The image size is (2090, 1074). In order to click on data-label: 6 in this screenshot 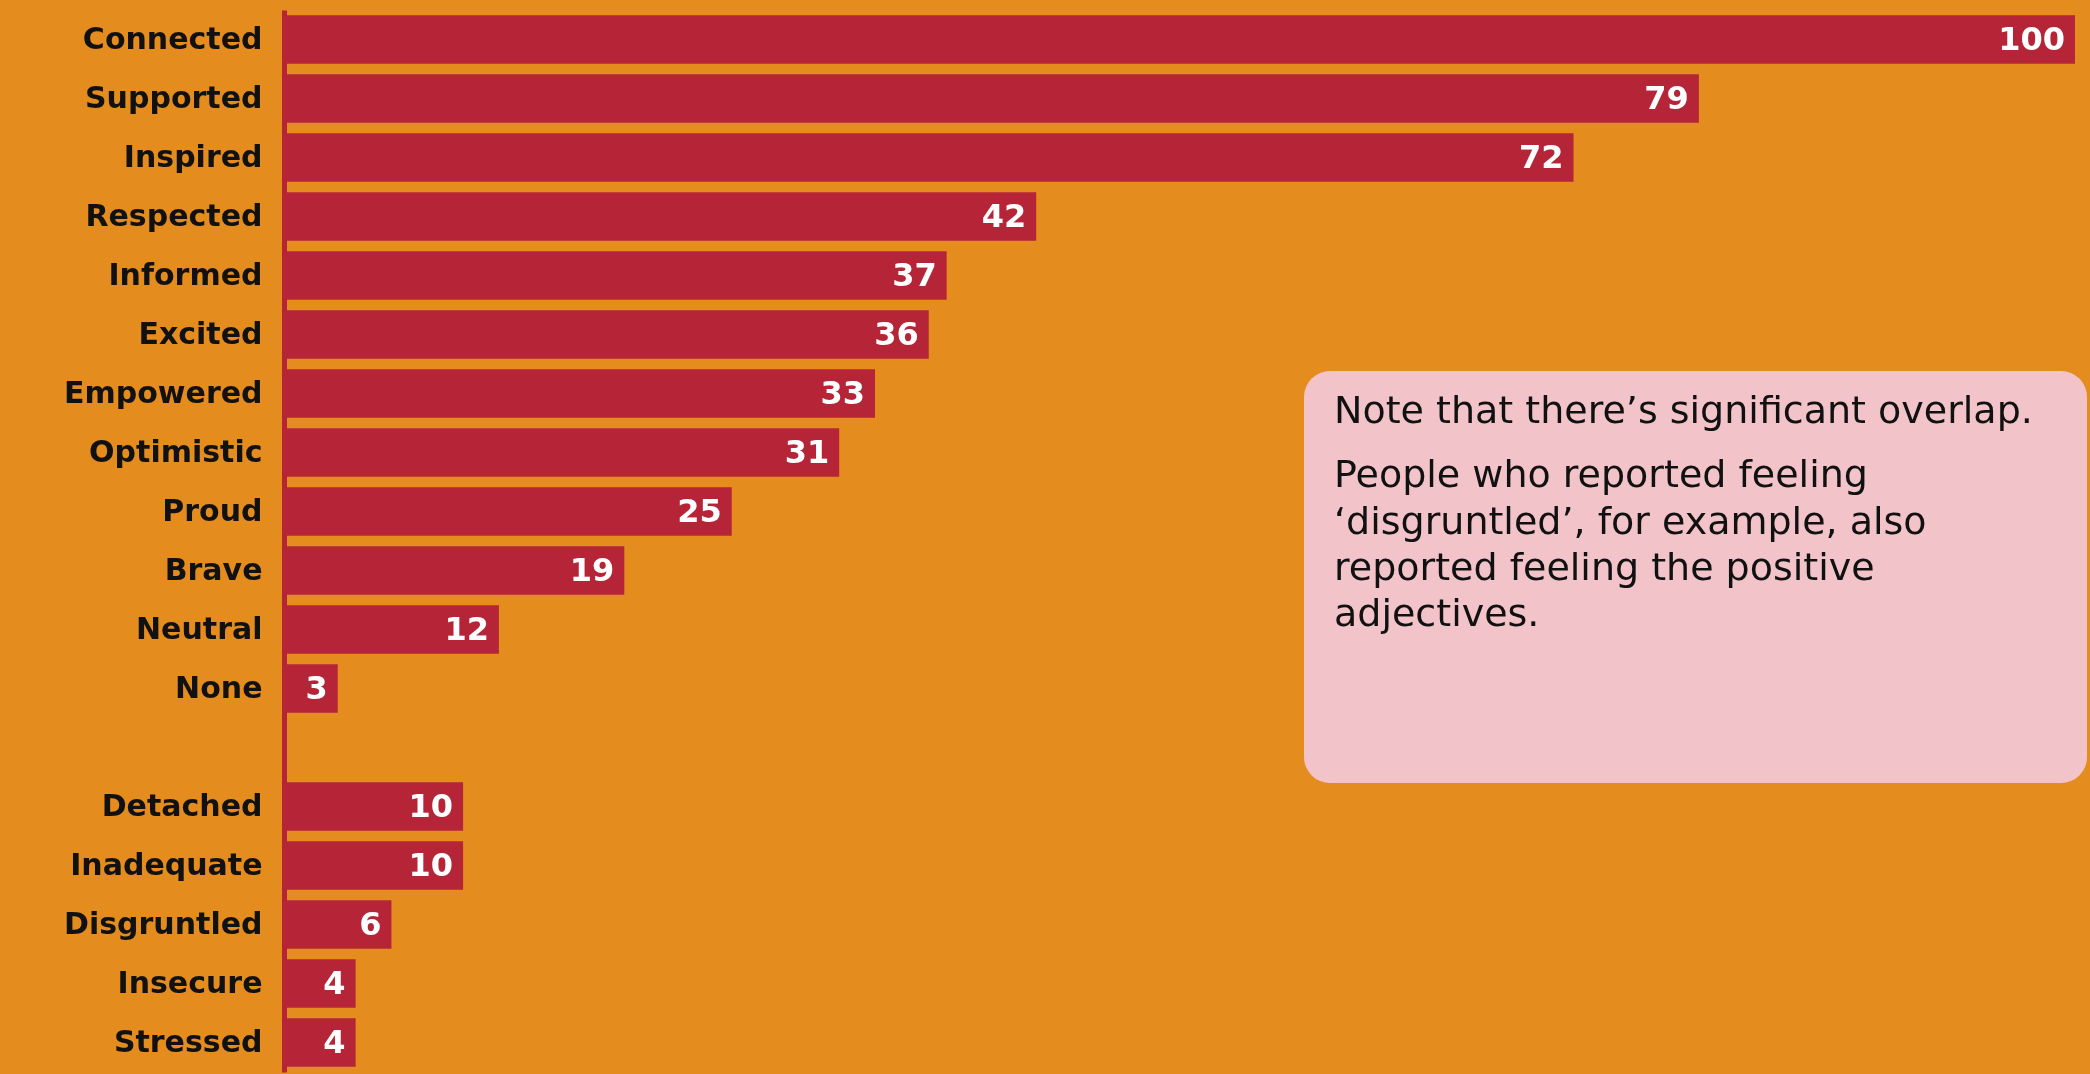, I will do `click(370, 923)`.